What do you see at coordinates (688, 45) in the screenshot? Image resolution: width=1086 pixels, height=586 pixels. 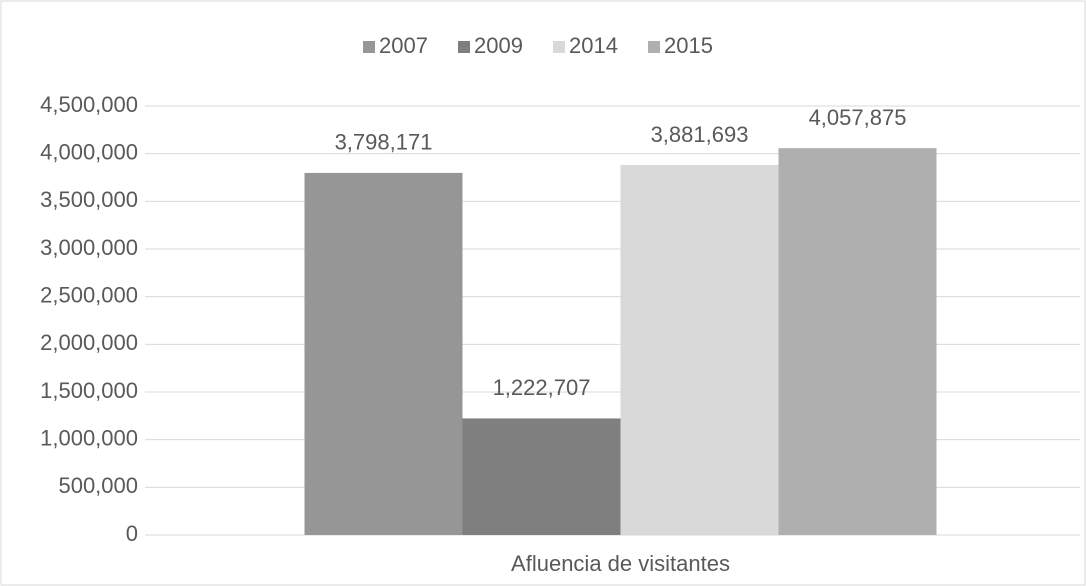 I see `legend-label: 2015` at bounding box center [688, 45].